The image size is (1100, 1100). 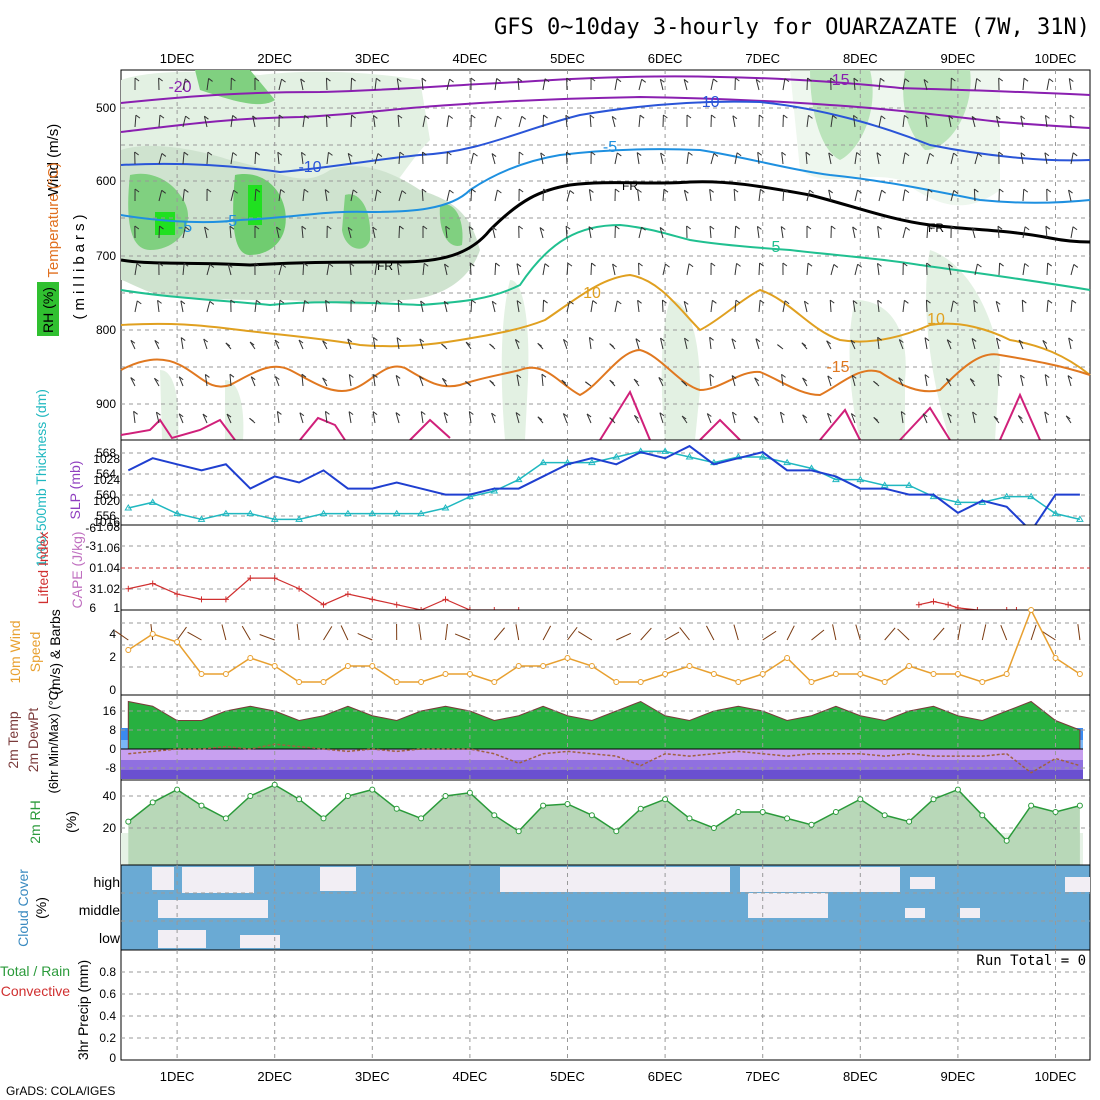 What do you see at coordinates (109, 527) in the screenshot?
I see `axis-tick-label: 1.08` at bounding box center [109, 527].